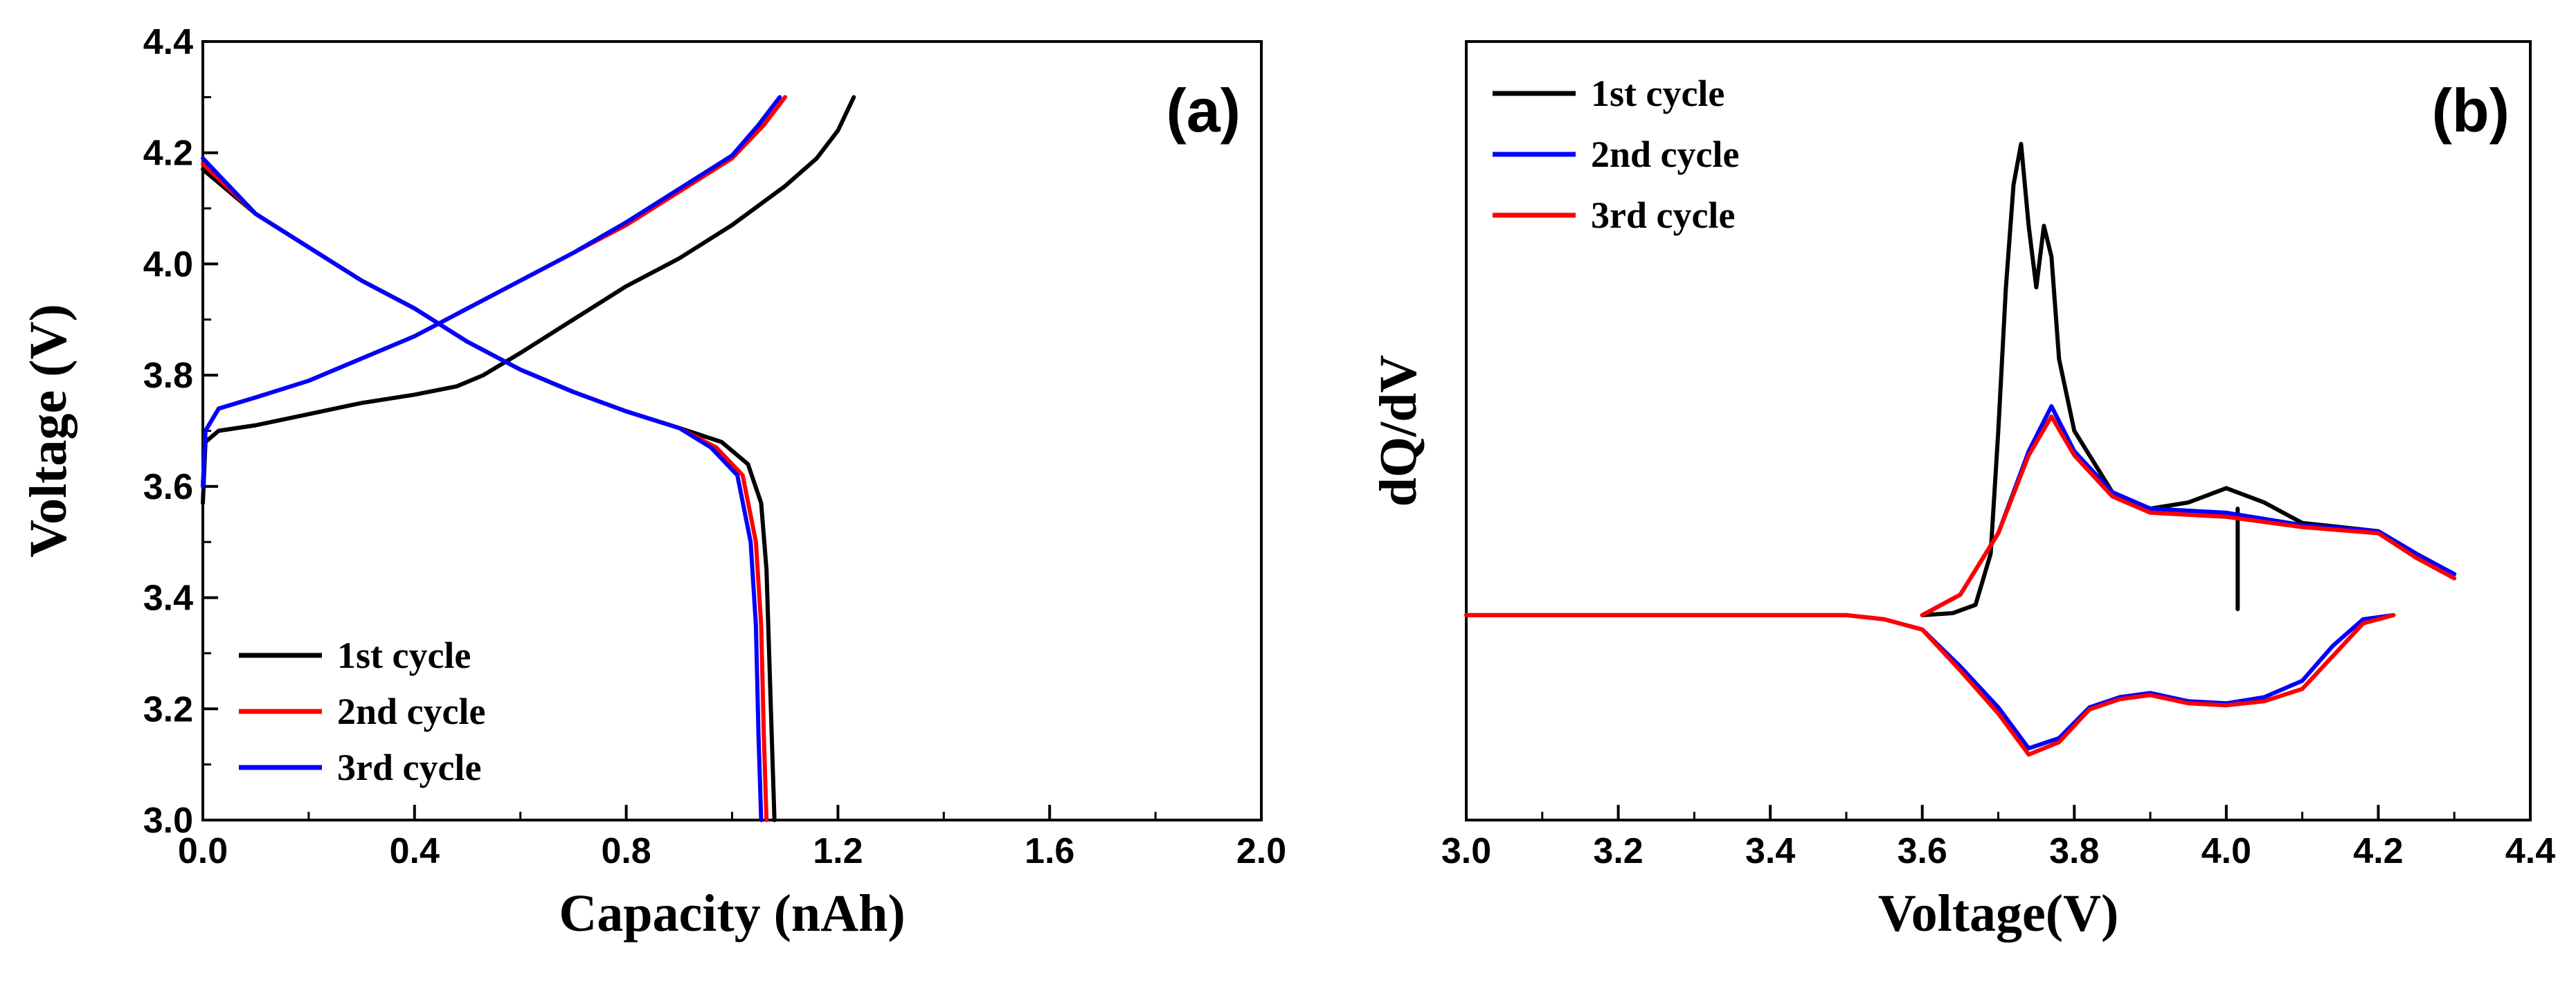 Image resolution: width=2576 pixels, height=982 pixels. Describe the element at coordinates (732, 913) in the screenshot. I see `x-axis-title: Capacity (nAh)` at that location.